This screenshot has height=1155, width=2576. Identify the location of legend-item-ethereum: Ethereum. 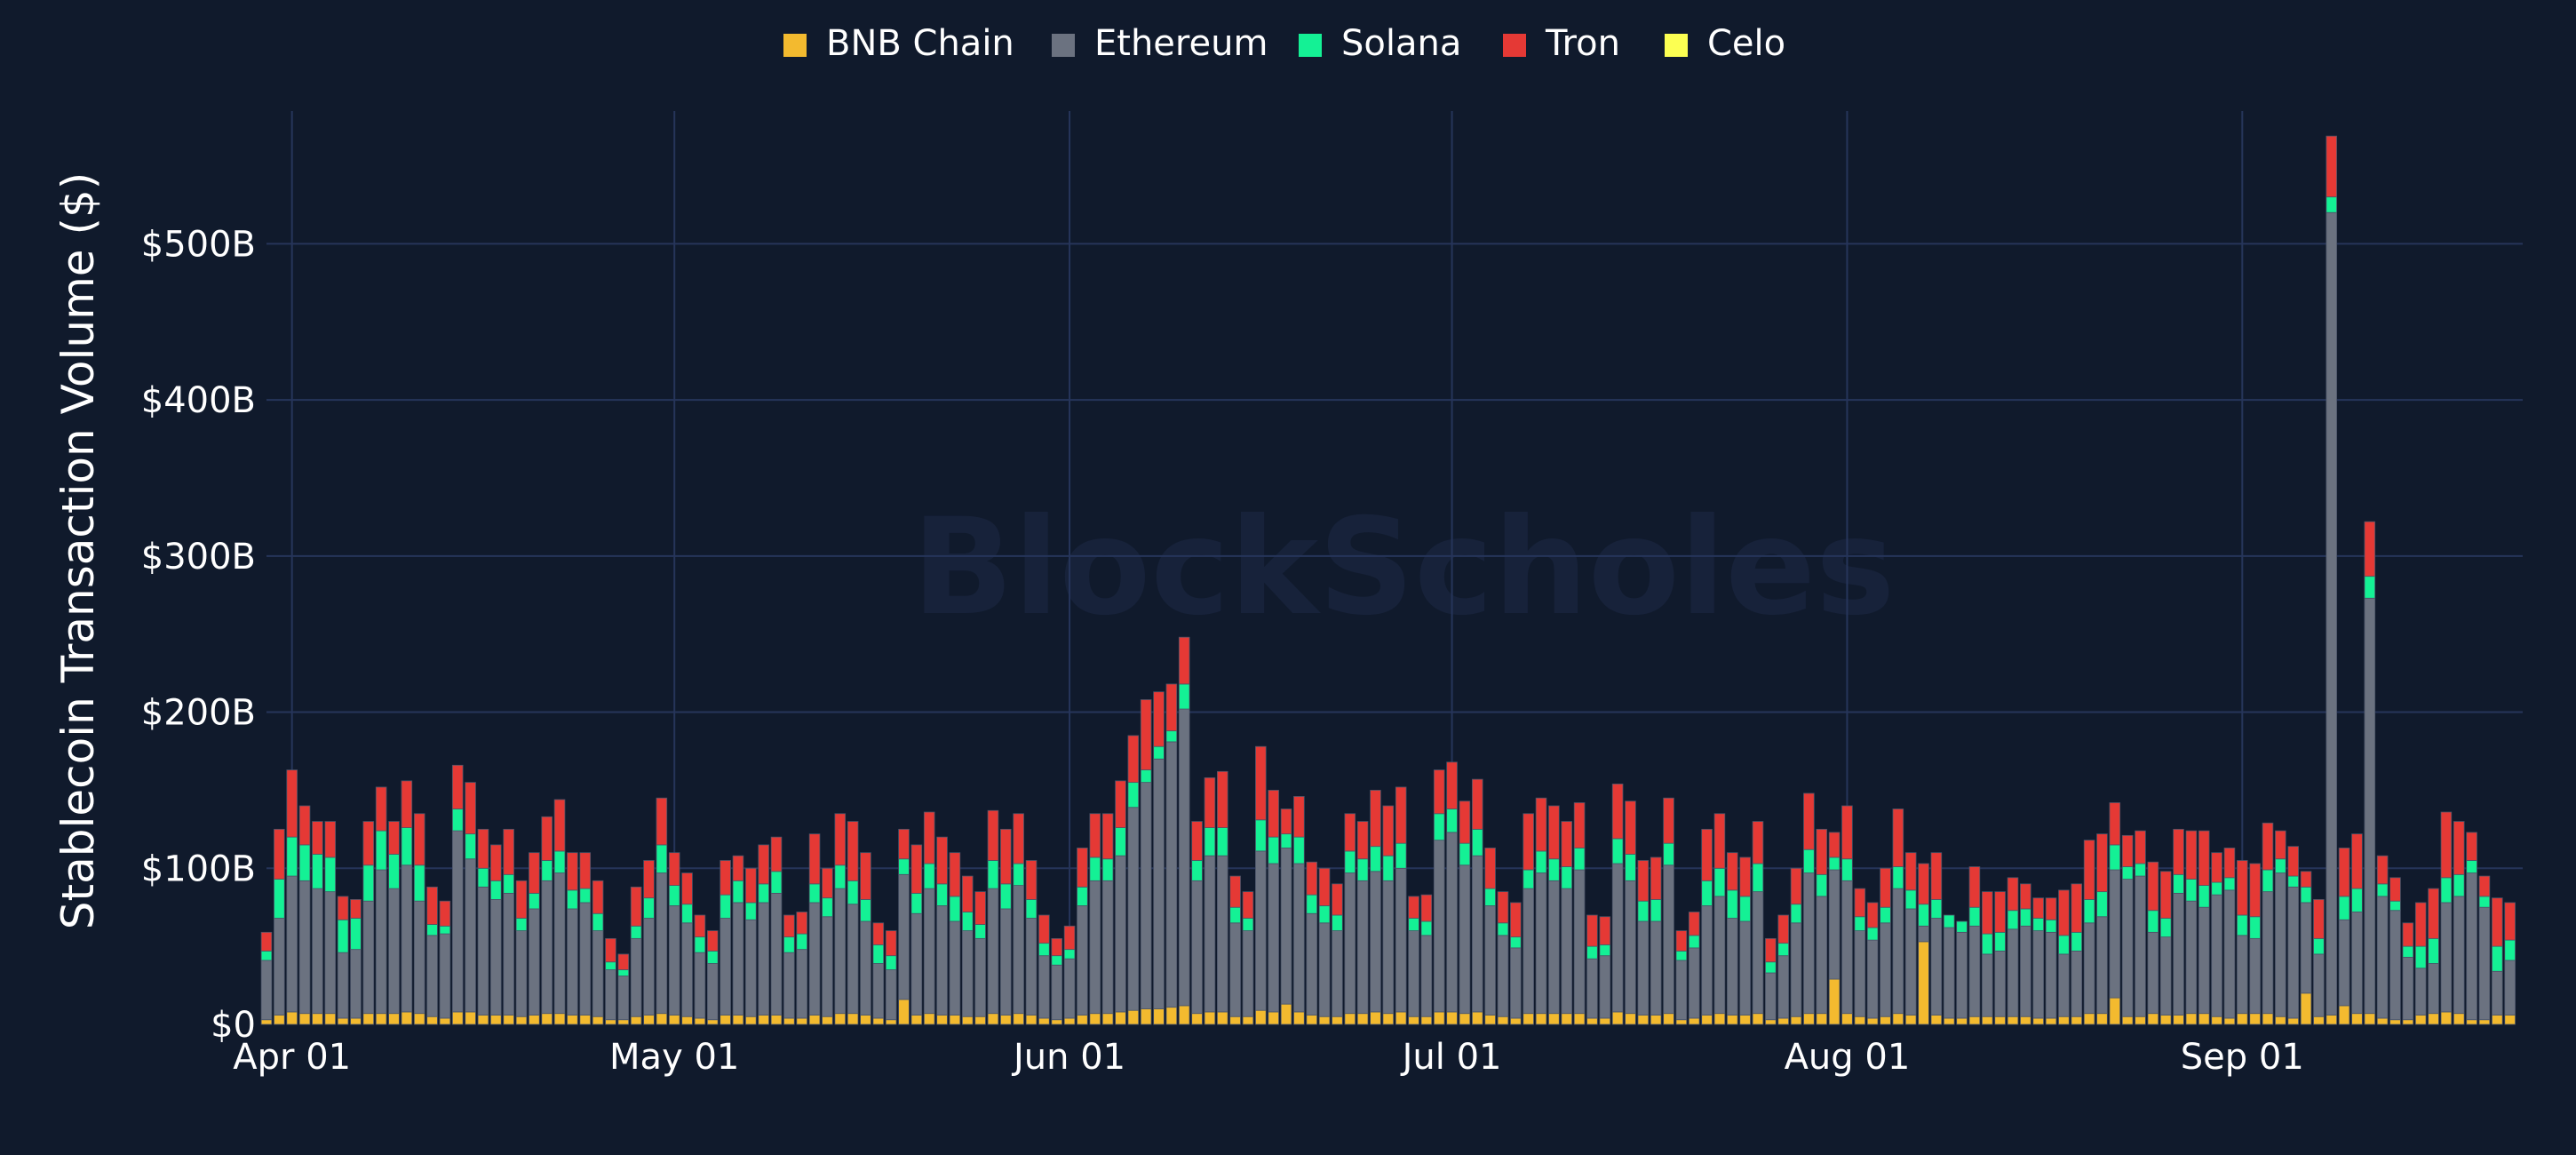
(1160, 43).